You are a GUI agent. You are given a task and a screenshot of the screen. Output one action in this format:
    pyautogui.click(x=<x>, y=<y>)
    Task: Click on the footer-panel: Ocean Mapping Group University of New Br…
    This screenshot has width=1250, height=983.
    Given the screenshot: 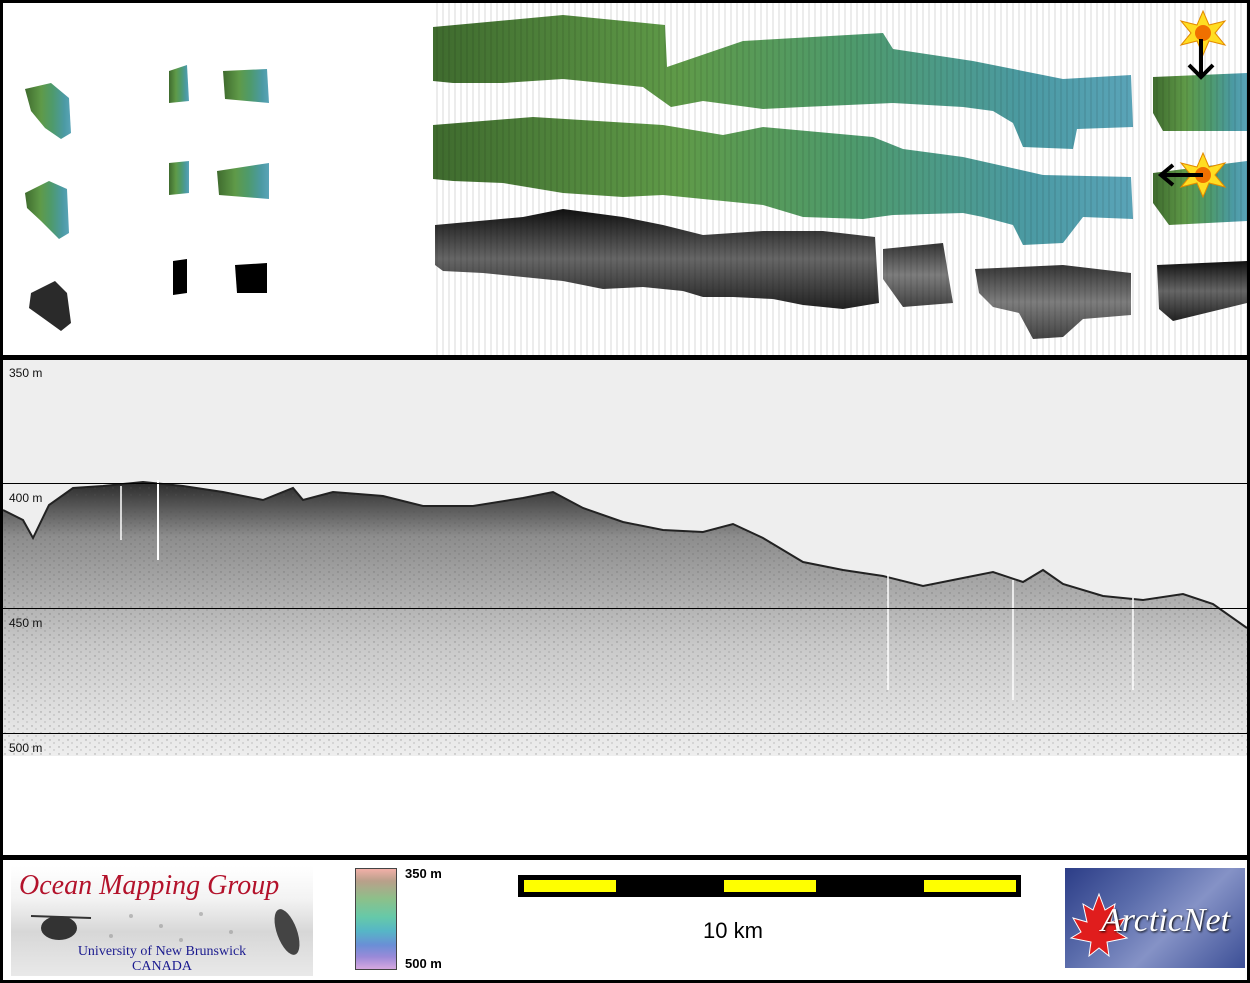 What is the action you would take?
    pyautogui.click(x=625, y=920)
    